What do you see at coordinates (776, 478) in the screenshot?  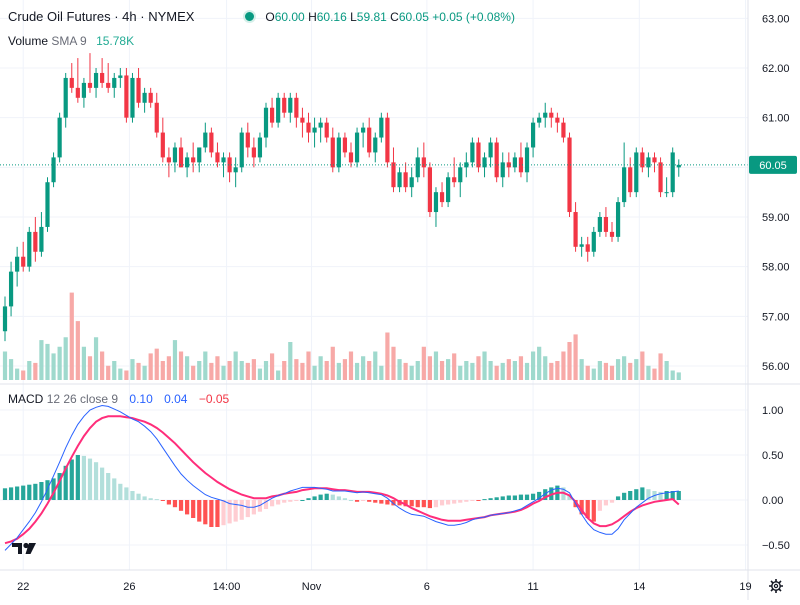 I see `macd-axis: 1.00 0.50 0.00 −0.50` at bounding box center [776, 478].